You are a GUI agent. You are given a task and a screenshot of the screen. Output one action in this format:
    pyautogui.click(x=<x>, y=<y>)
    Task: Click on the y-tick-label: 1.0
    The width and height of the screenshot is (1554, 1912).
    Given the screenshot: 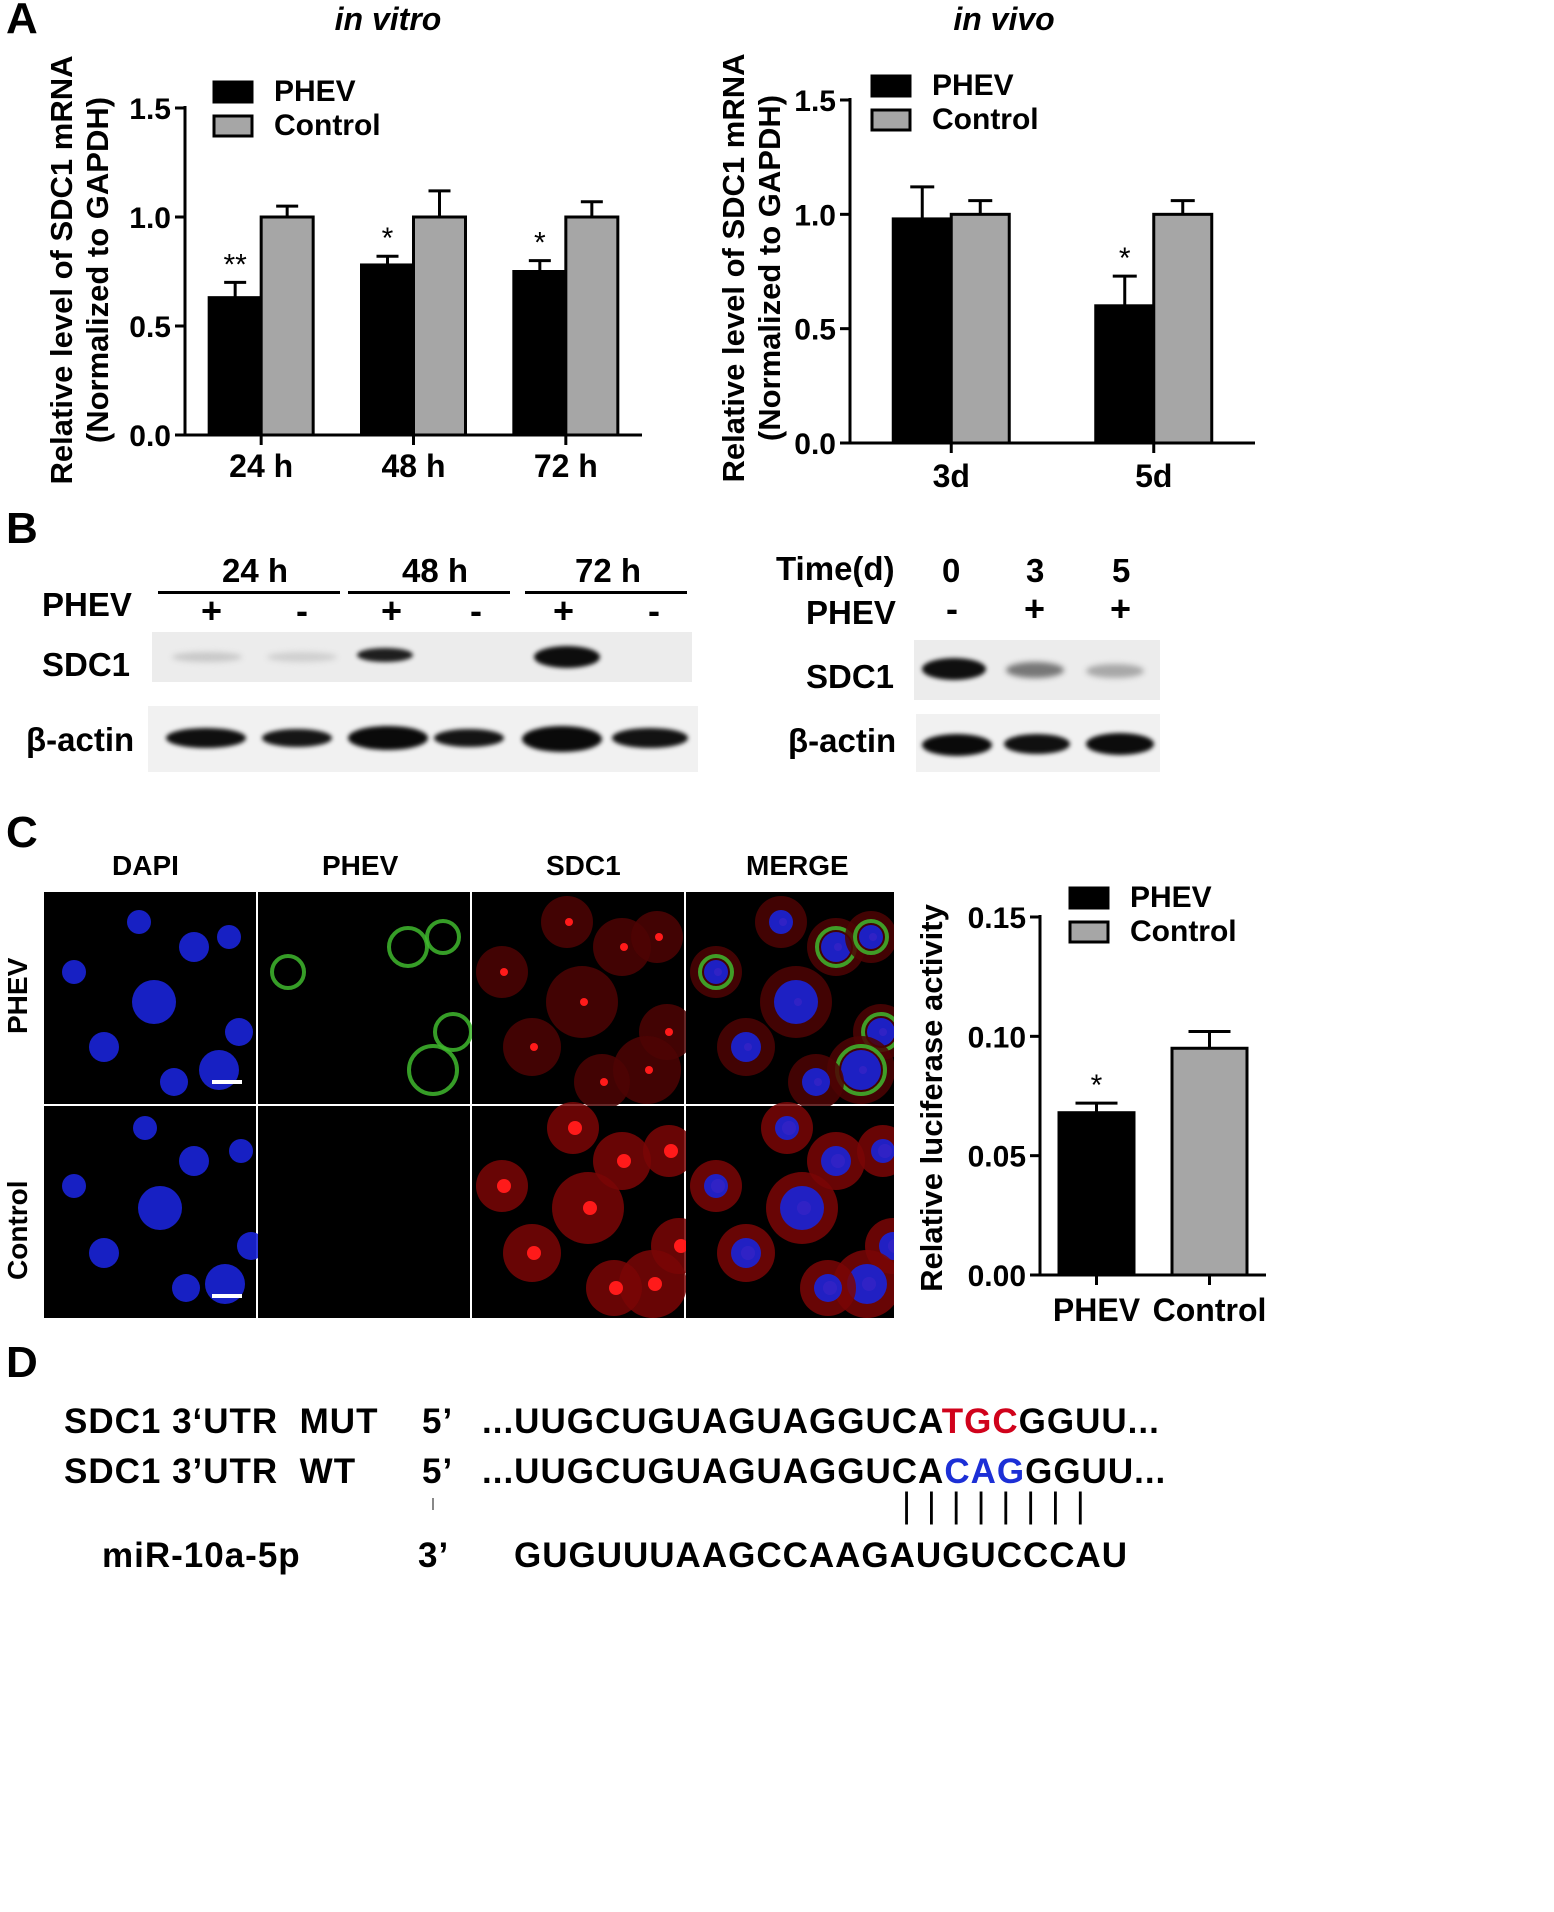 What is the action you would take?
    pyautogui.click(x=150, y=218)
    